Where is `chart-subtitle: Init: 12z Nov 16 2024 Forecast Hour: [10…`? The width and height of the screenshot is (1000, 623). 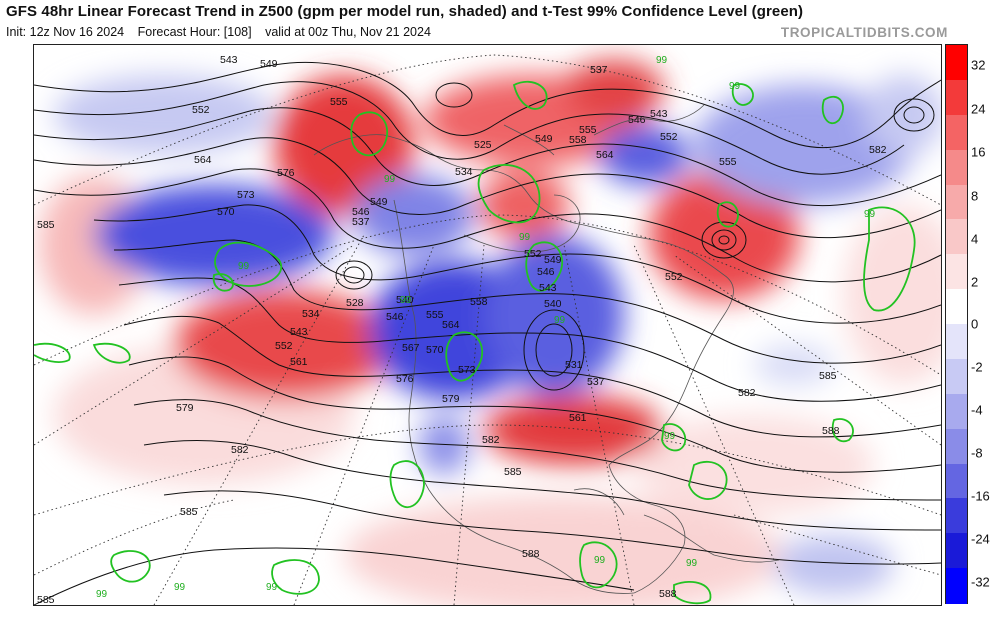 chart-subtitle: Init: 12z Nov 16 2024 Forecast Hour: [10… is located at coordinates (223, 32).